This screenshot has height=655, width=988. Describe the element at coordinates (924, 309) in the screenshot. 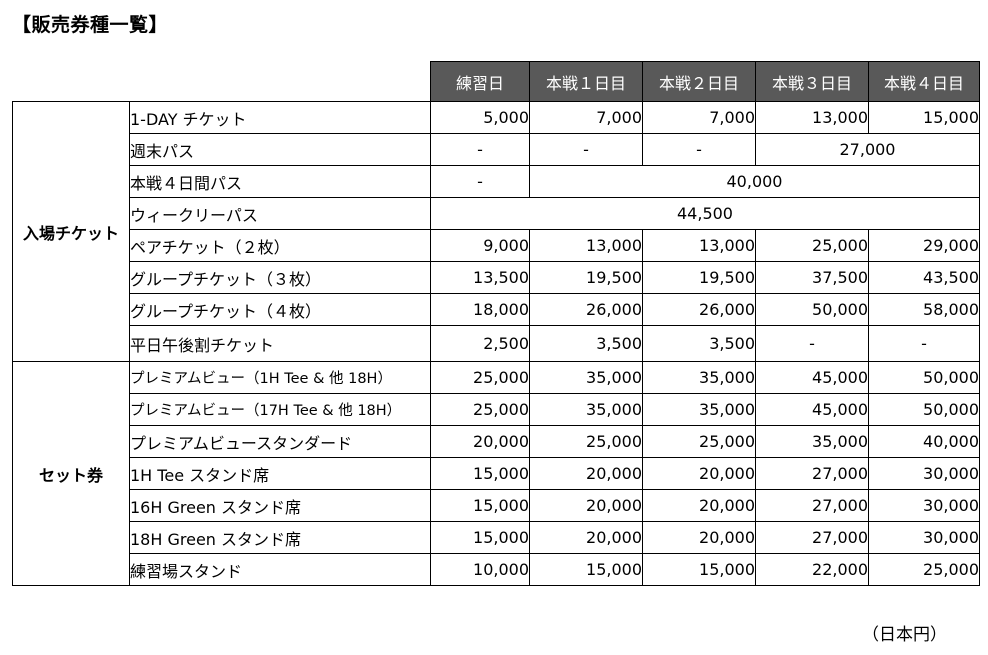

I see `price-cell: 58,000` at that location.